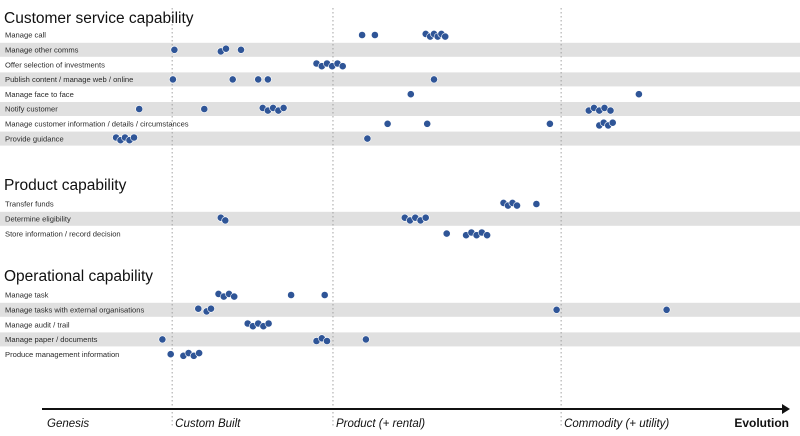 This screenshot has width=800, height=436. I want to click on row-label: Provide guidance, so click(34, 138).